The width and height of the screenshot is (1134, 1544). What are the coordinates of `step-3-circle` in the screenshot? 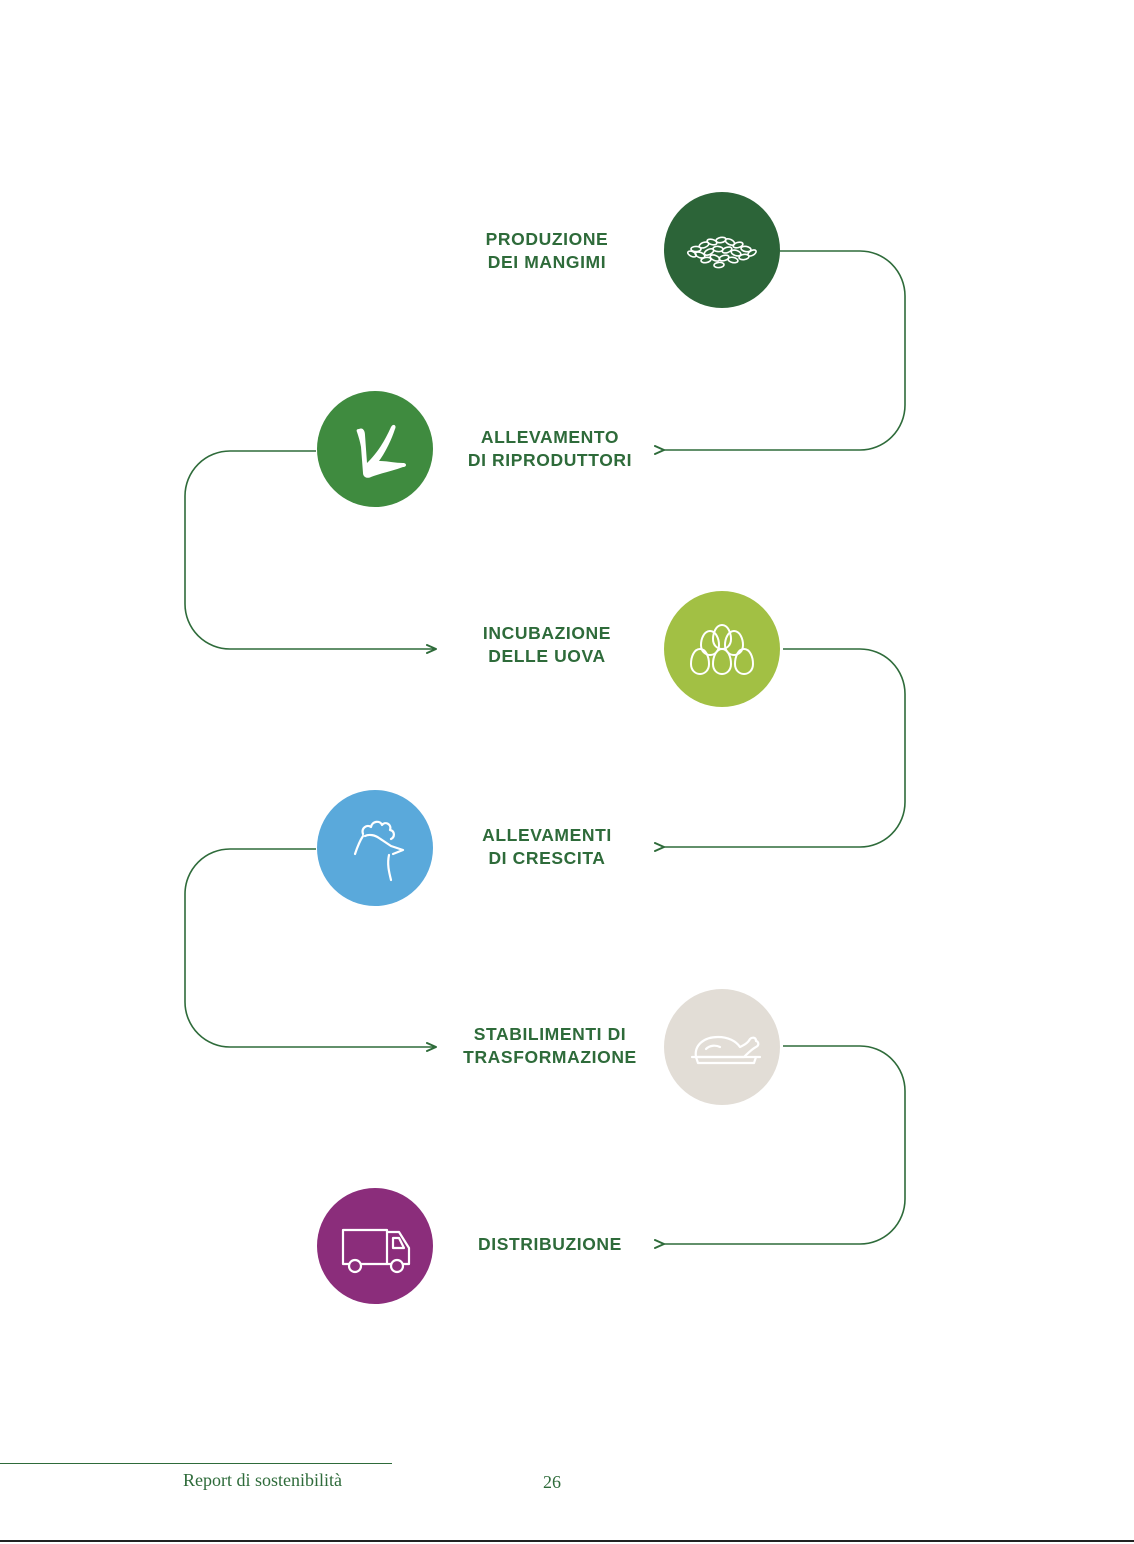 It's located at (722, 649).